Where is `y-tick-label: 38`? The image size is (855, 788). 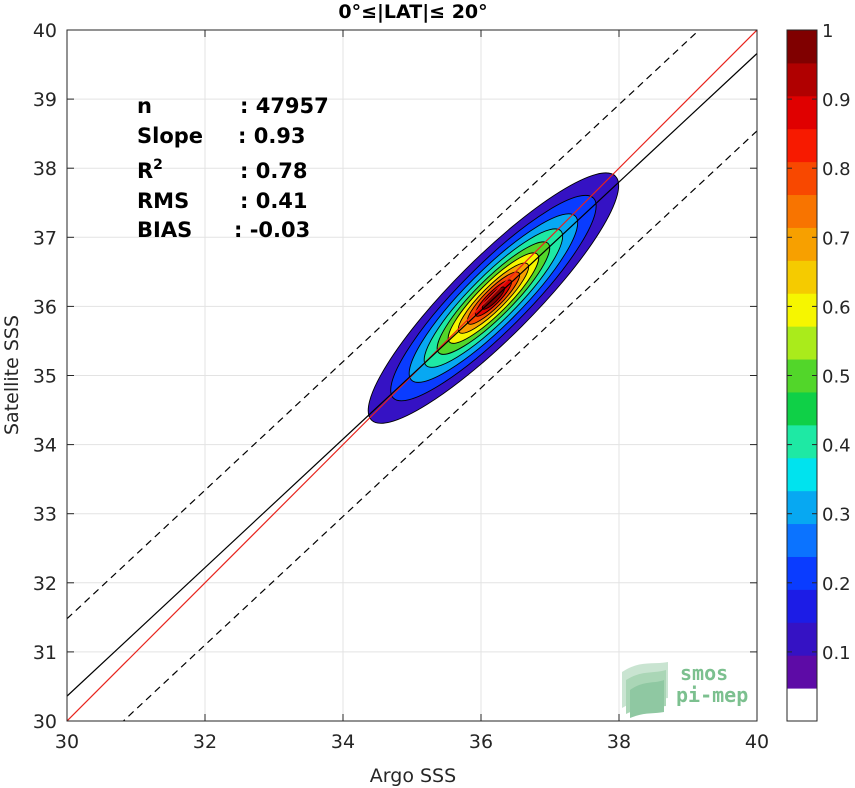
y-tick-label: 38 is located at coordinates (45, 169).